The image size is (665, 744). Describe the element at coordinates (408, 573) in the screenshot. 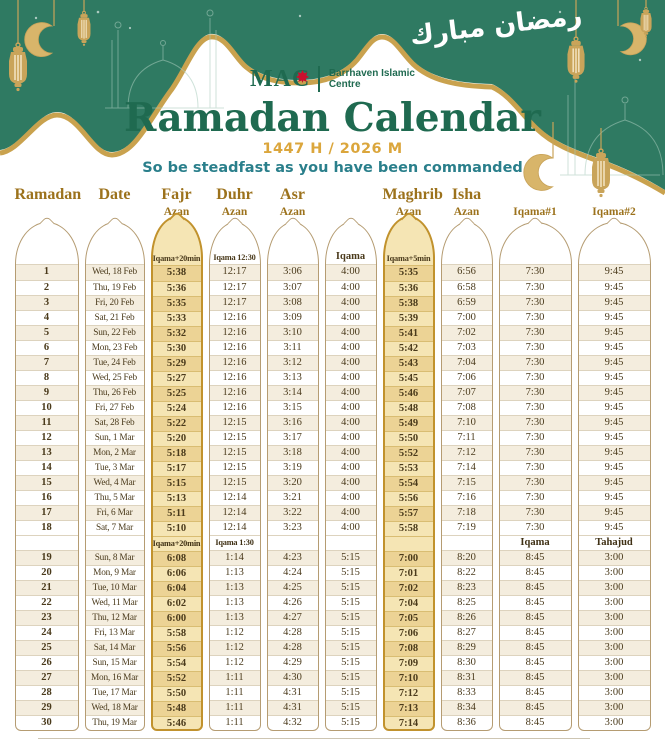

I see `cell-maghrib: 7:01` at that location.